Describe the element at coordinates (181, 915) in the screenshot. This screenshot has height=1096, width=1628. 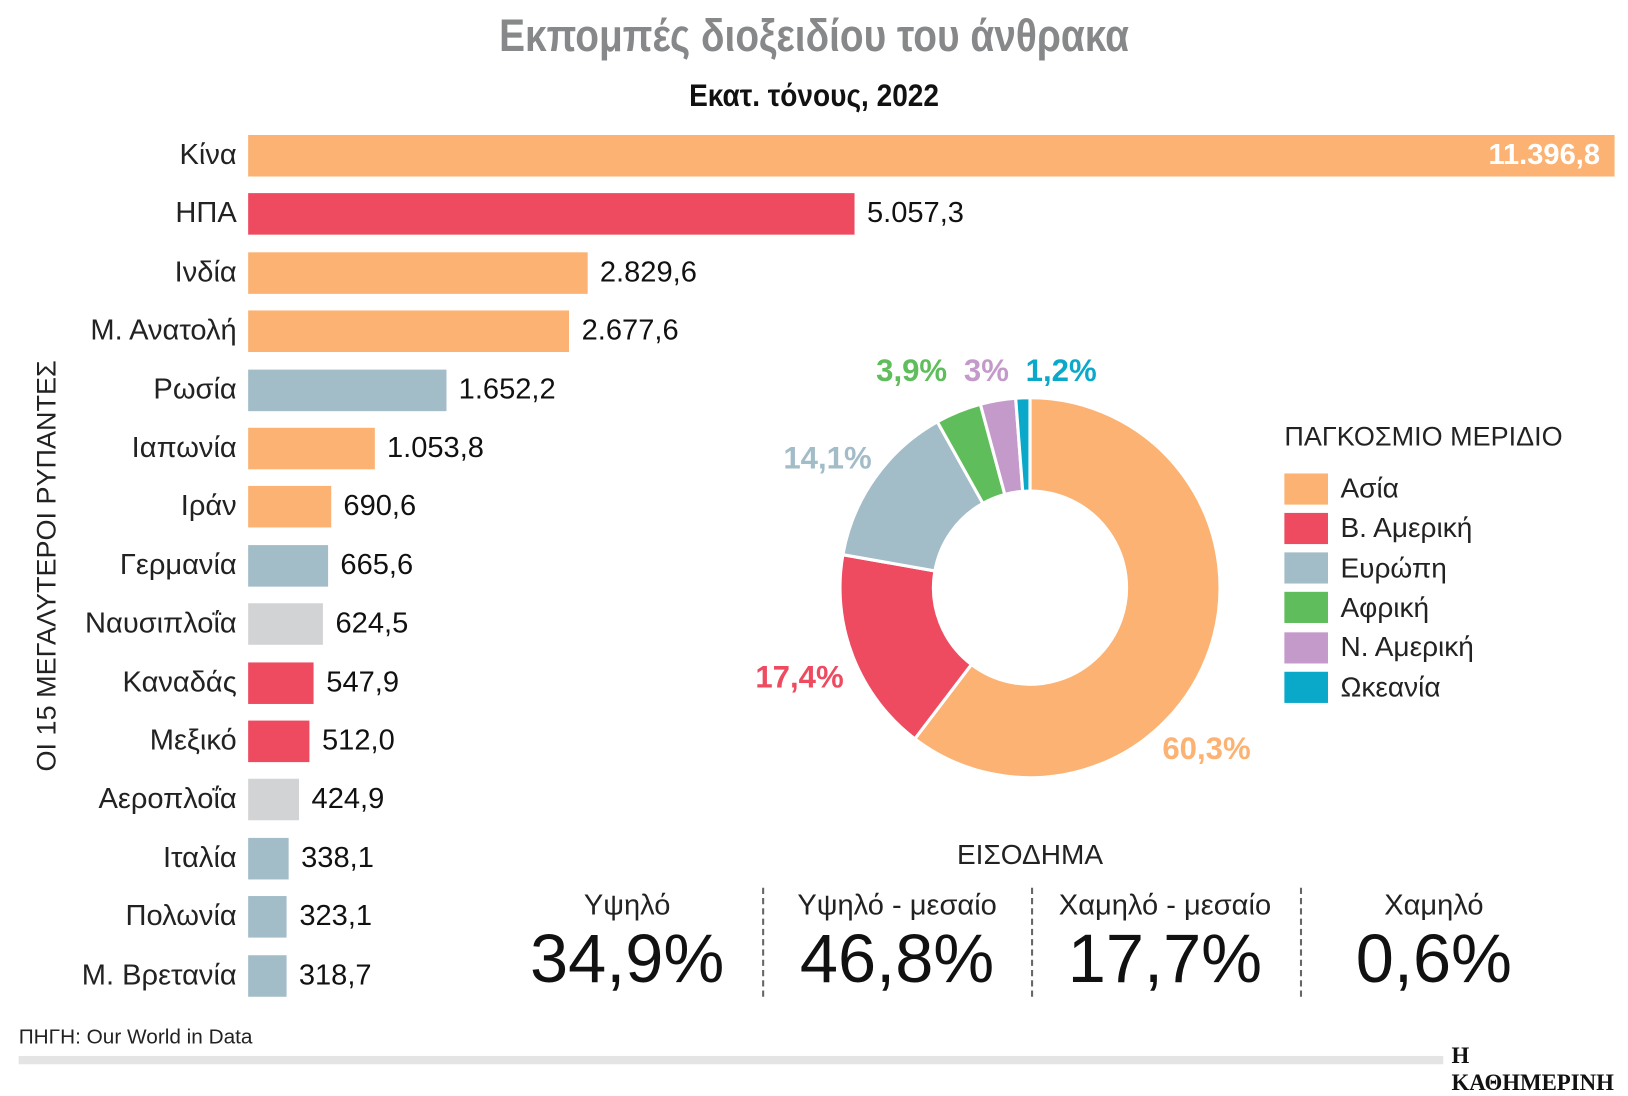
I see `bar-label: Πολωνία` at that location.